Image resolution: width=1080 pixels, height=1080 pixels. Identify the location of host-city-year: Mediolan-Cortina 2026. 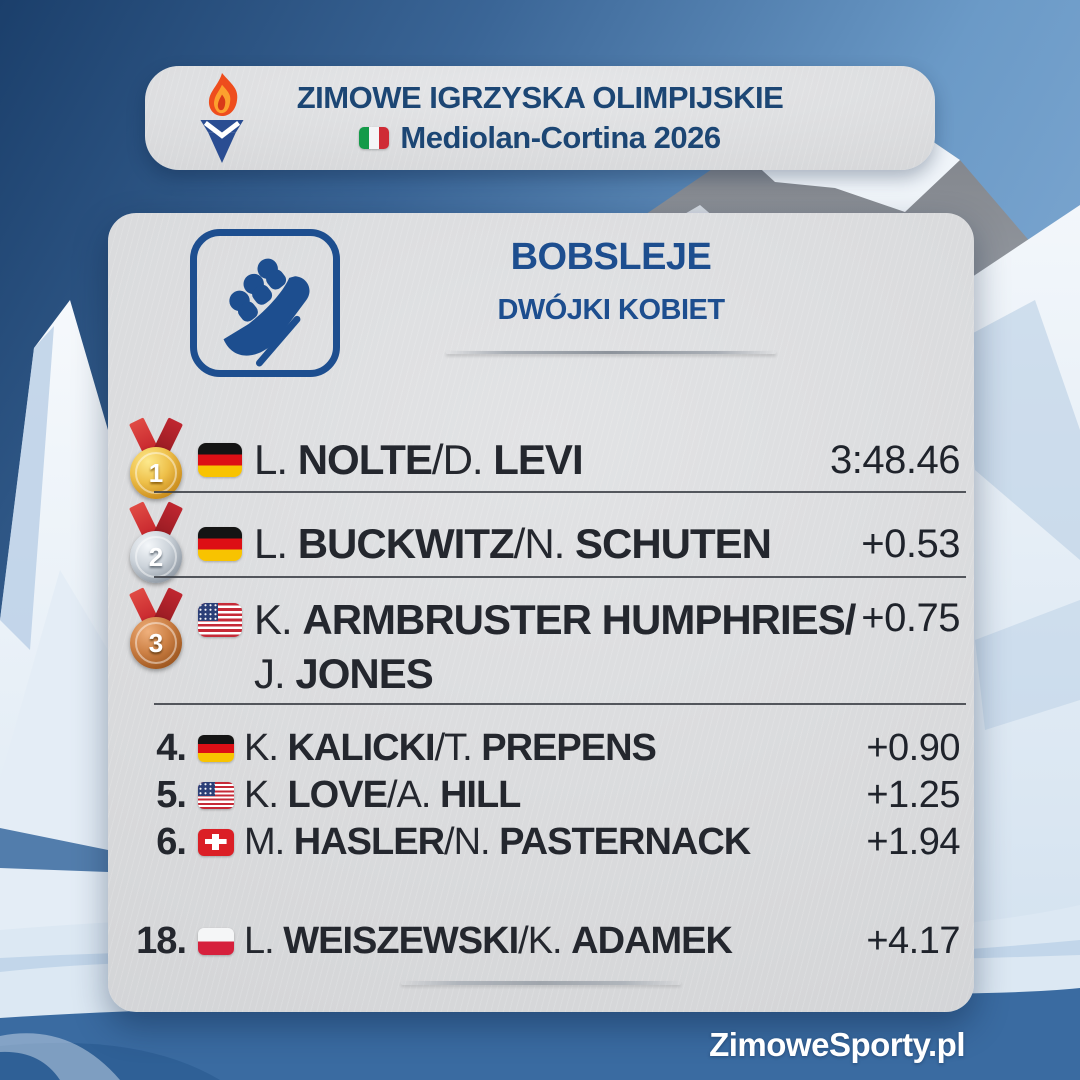
(560, 137).